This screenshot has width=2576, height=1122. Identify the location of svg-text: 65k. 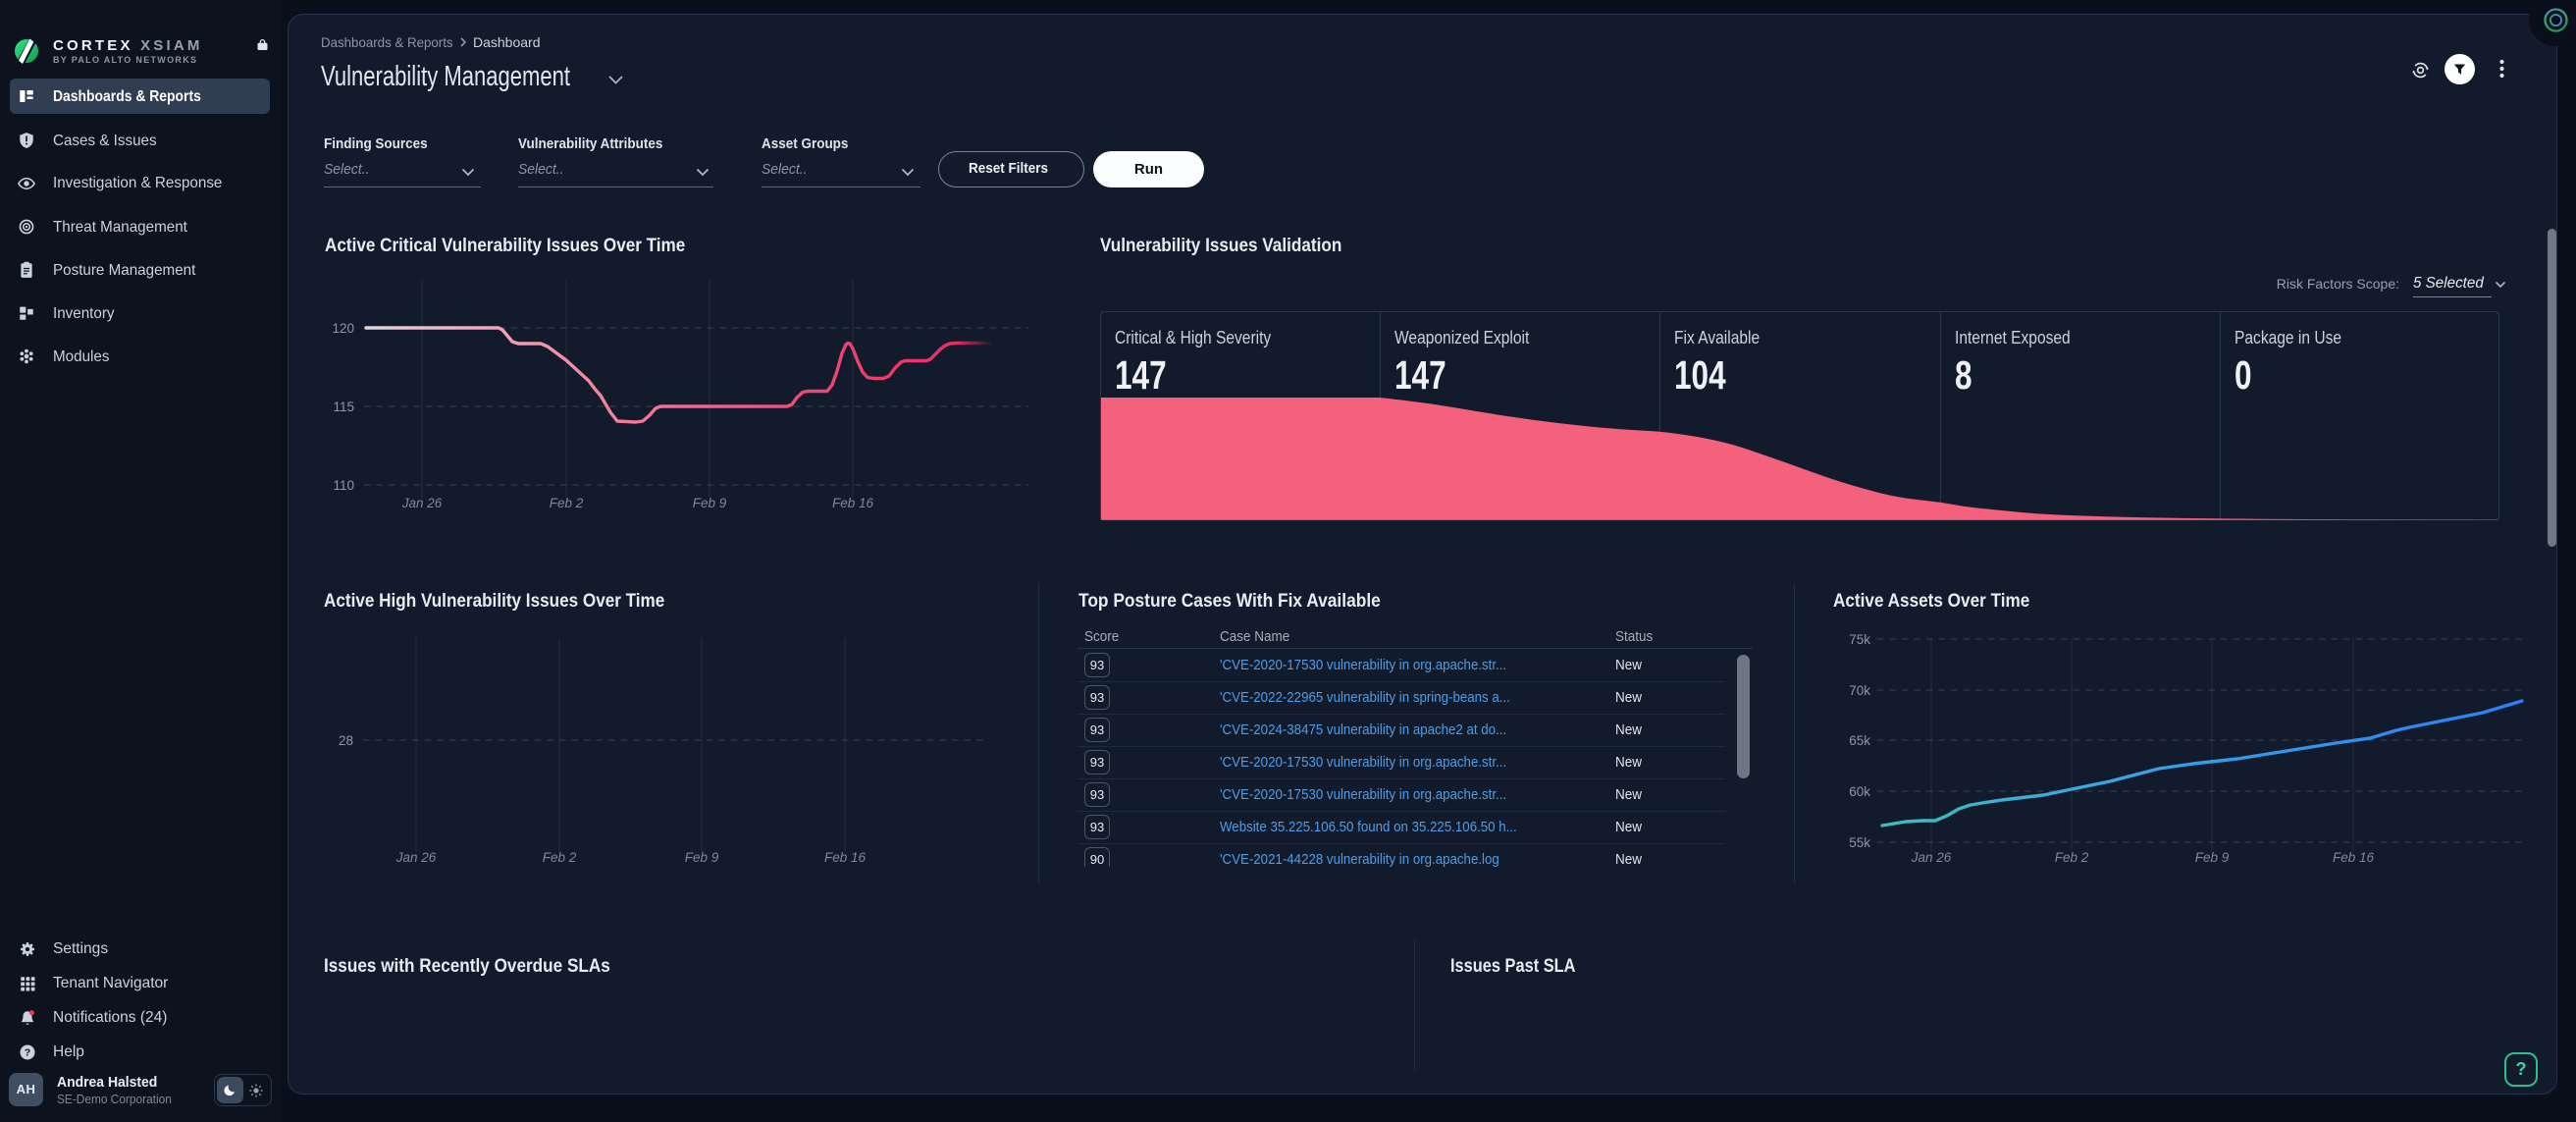
(1859, 740).